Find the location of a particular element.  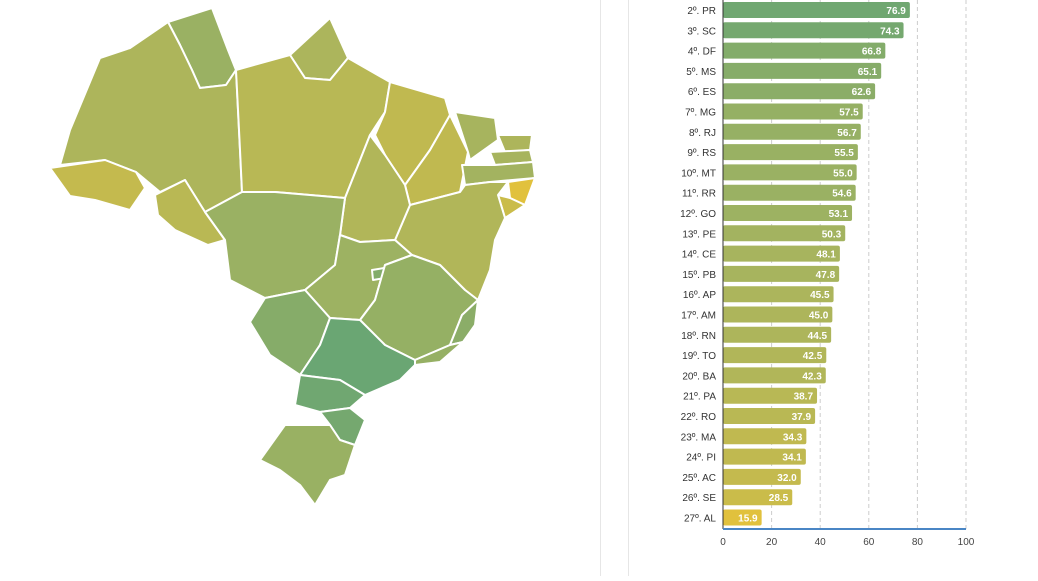

x-tick-label: 0 is located at coordinates (723, 542).